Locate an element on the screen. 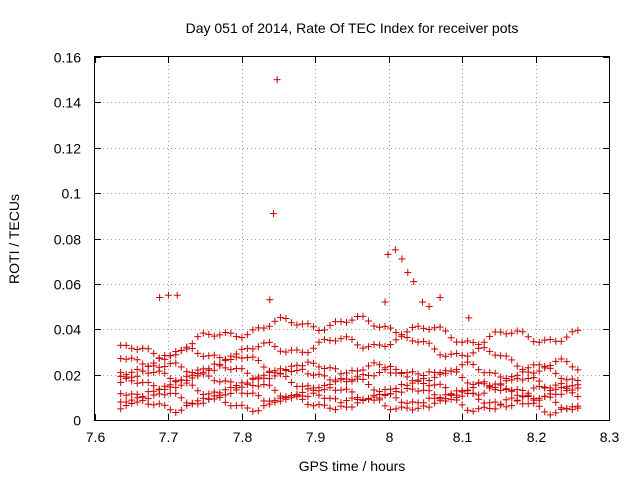 This screenshot has height=480, width=640. x-tick-label: 7.9 is located at coordinates (316, 437).